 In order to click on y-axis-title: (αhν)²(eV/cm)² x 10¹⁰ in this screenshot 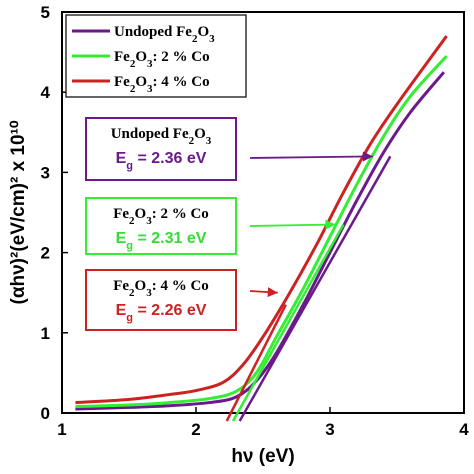, I will do `click(18, 212)`.